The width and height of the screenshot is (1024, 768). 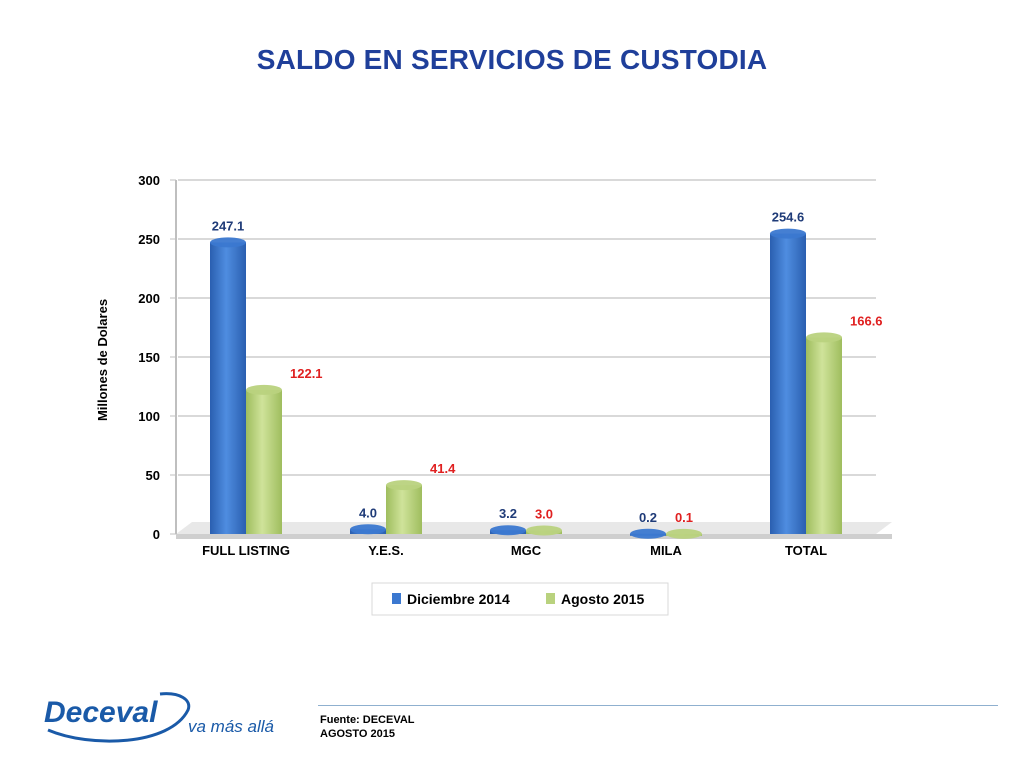 What do you see at coordinates (231, 726) in the screenshot?
I see `logo-tagline: va más allá` at bounding box center [231, 726].